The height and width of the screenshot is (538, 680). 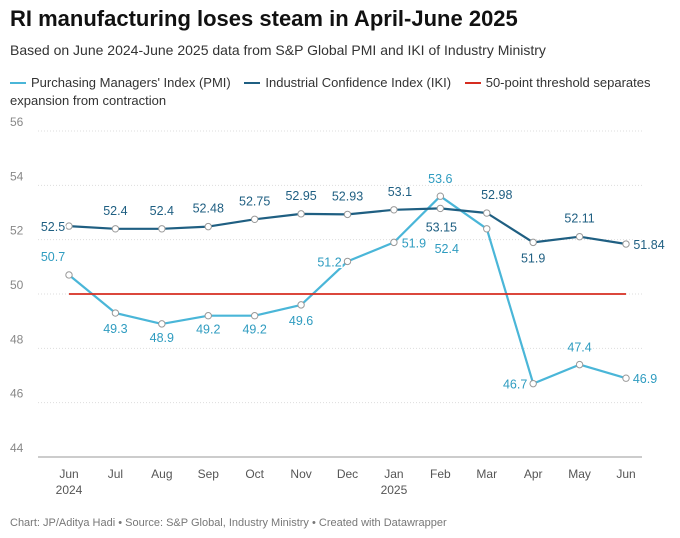 What do you see at coordinates (17, 339) in the screenshot?
I see `y-tick-label: 48` at bounding box center [17, 339].